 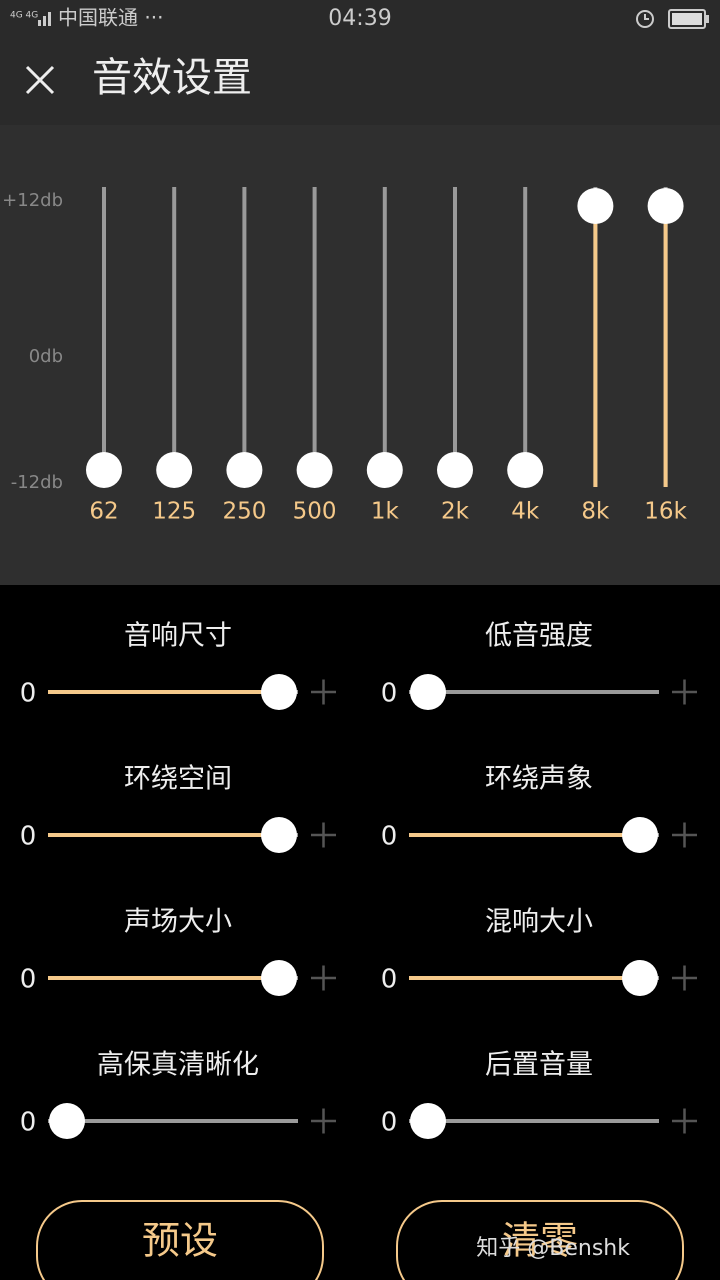 I want to click on action-button-label: 清零, so click(x=540, y=1241).